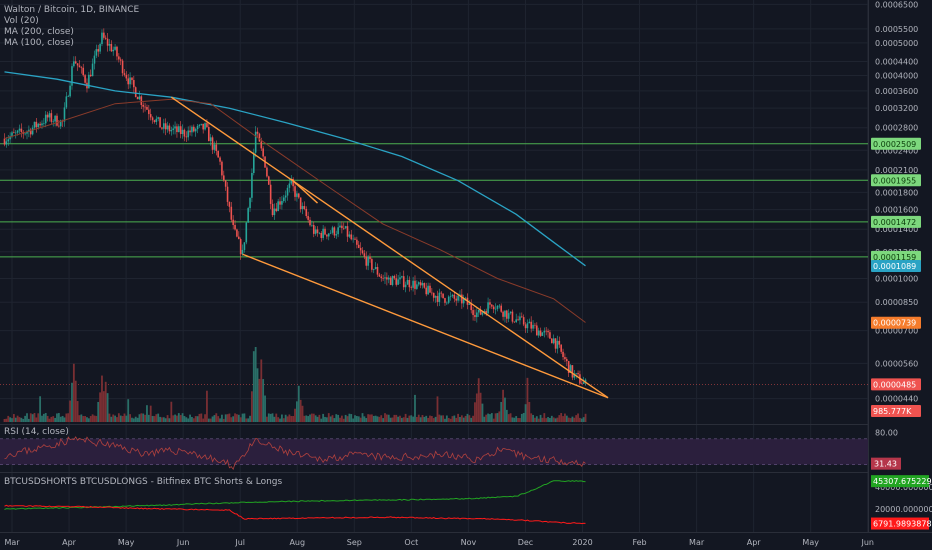 The height and width of the screenshot is (550, 932). I want to click on legend-ma100: MA (100, close), so click(39, 43).